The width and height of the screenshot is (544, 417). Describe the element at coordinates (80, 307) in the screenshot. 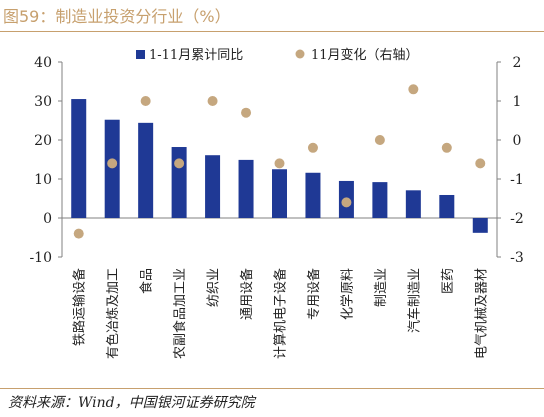

I see `x-category-label: 铁路运输设备` at that location.